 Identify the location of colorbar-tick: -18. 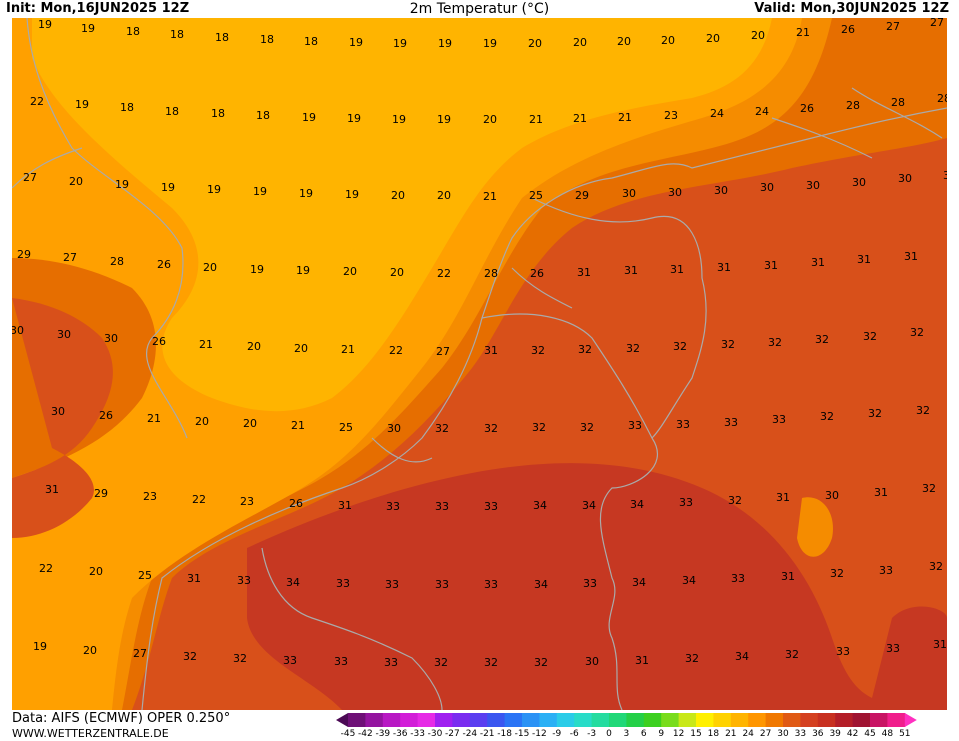
(504, 734).